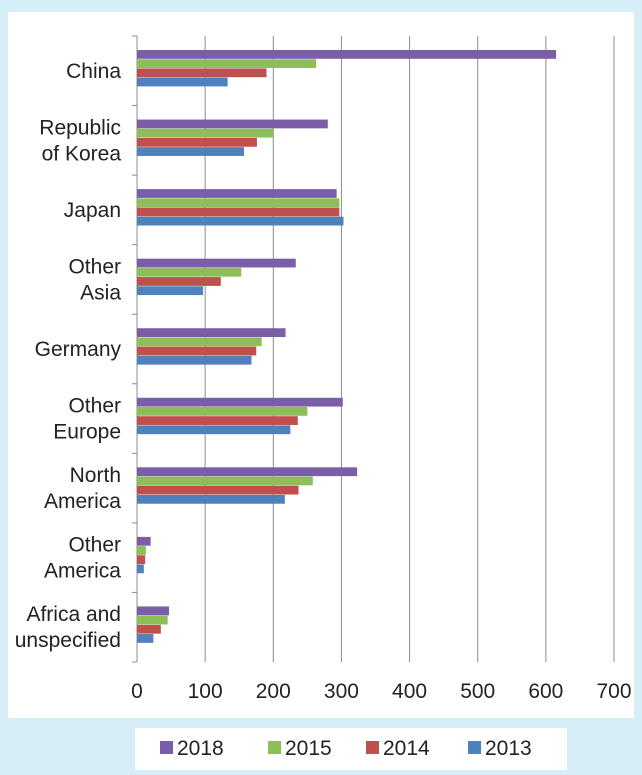  I want to click on legend-swatch-2013, so click(474, 747).